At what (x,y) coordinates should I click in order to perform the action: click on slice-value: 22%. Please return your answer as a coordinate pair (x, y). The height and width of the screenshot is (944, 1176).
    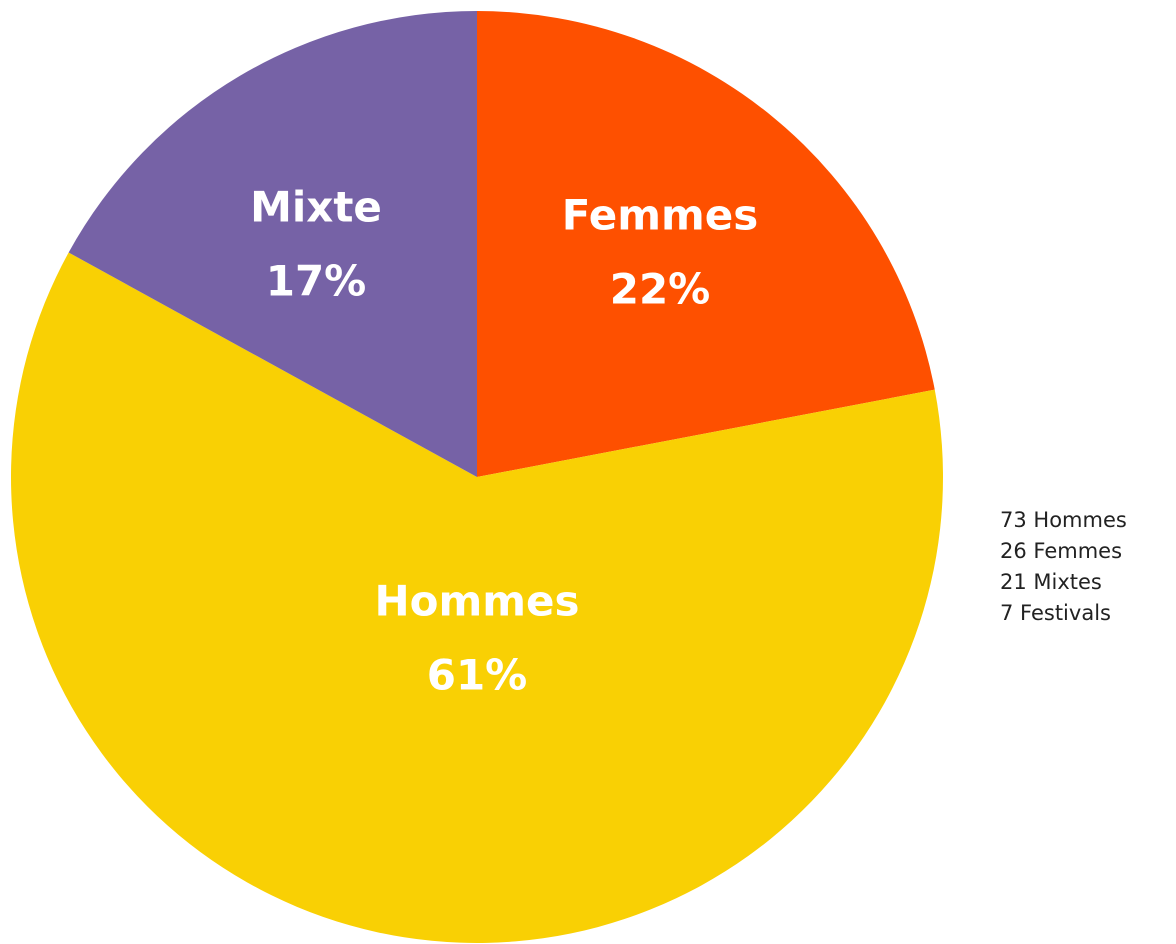
    Looking at the image, I should click on (660, 289).